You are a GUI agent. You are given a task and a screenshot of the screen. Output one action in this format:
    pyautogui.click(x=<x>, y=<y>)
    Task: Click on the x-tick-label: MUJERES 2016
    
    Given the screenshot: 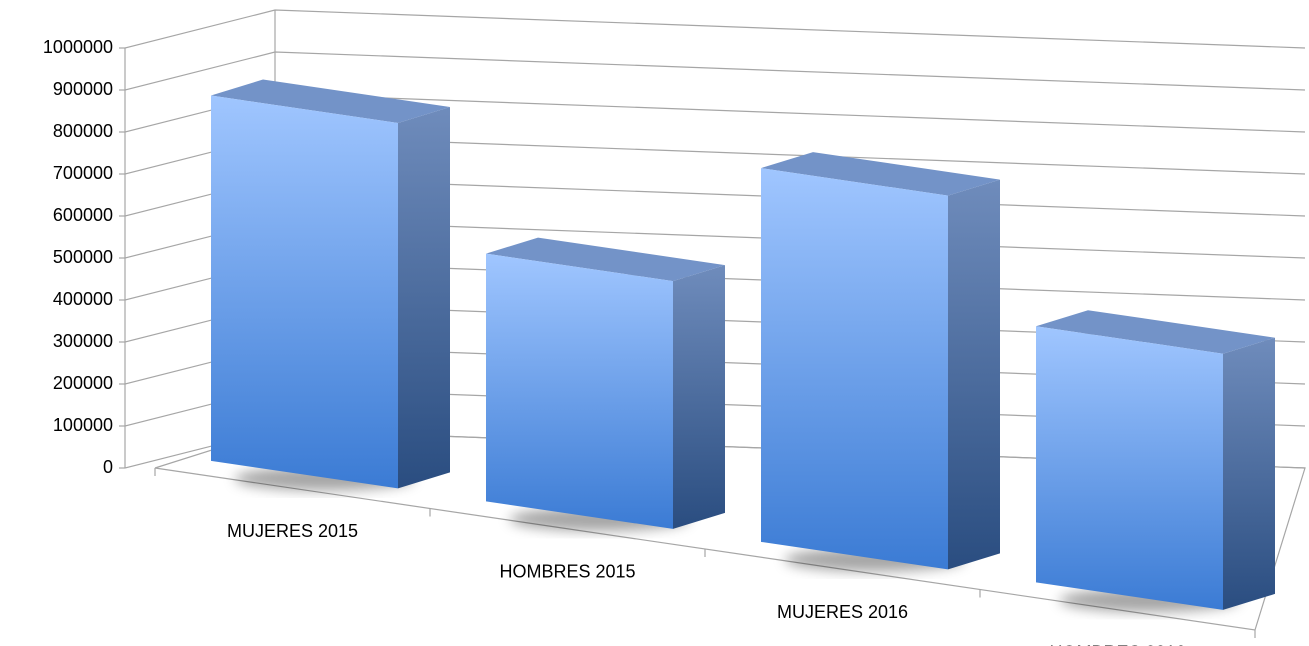 What is the action you would take?
    pyautogui.click(x=842, y=612)
    